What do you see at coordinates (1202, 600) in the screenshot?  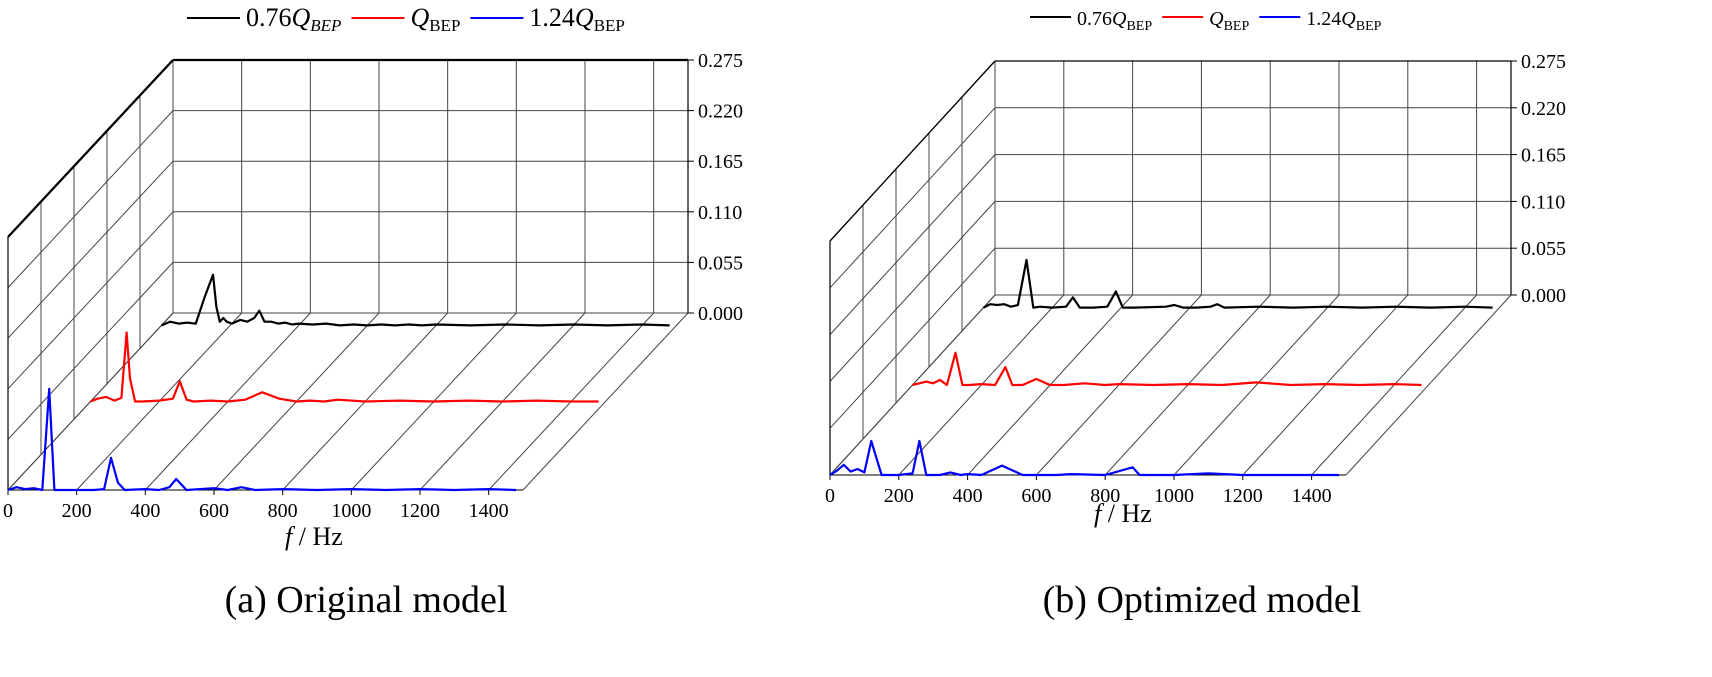 I see `panel-caption: (b) Optimized model` at bounding box center [1202, 600].